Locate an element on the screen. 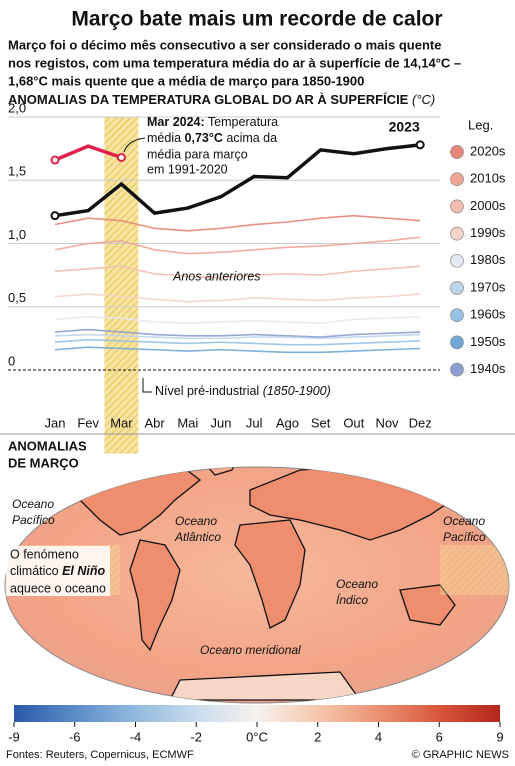 Image resolution: width=515 pixels, height=766 pixels. annotation-part: média is located at coordinates (166, 138).